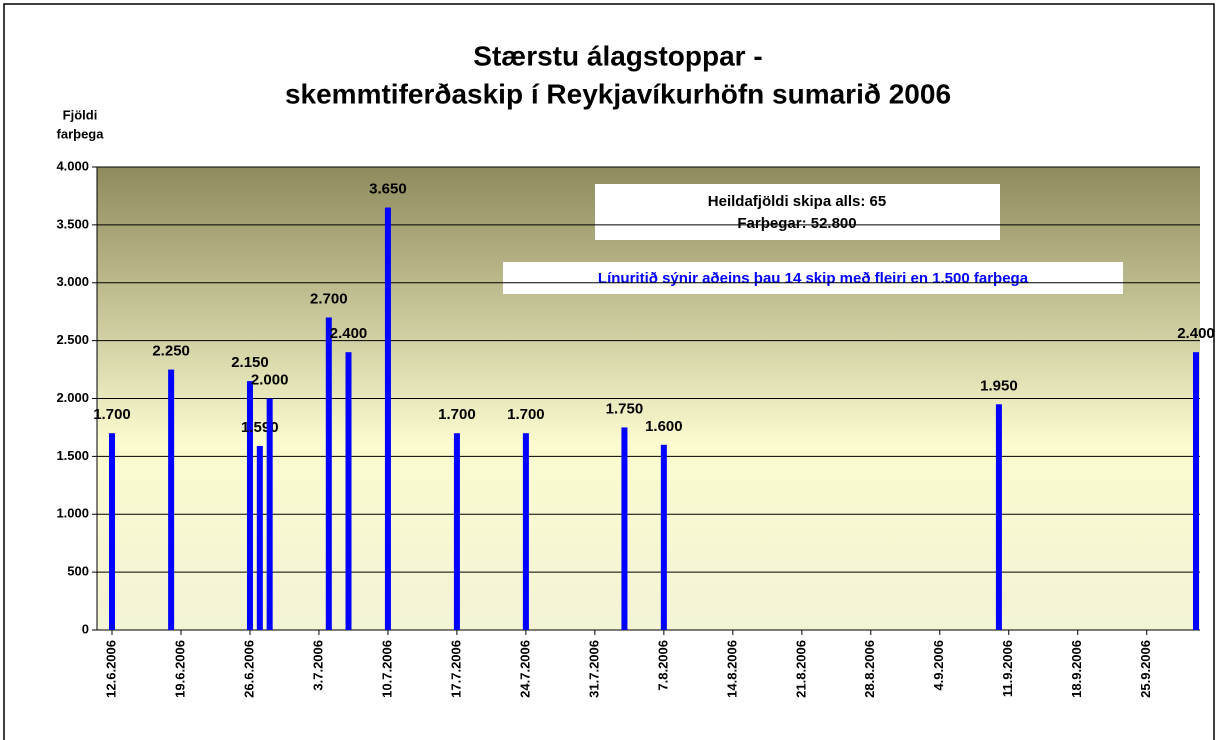  Describe the element at coordinates (72, 397) in the screenshot. I see `y-tick-label: 2.000` at that location.